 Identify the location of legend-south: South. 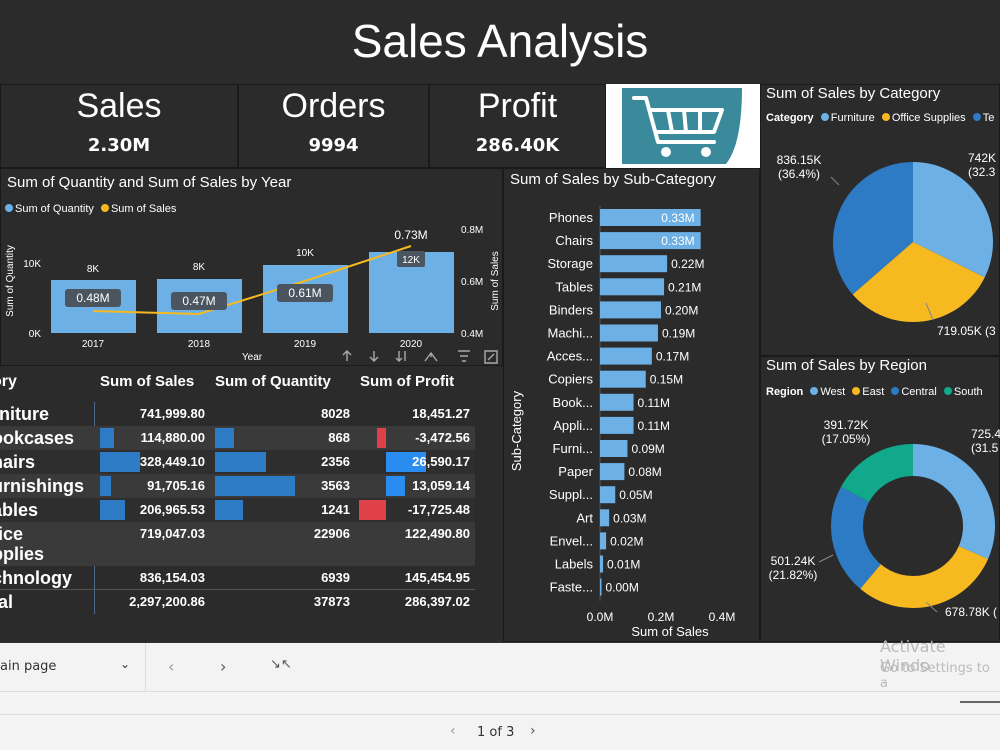
(968, 392).